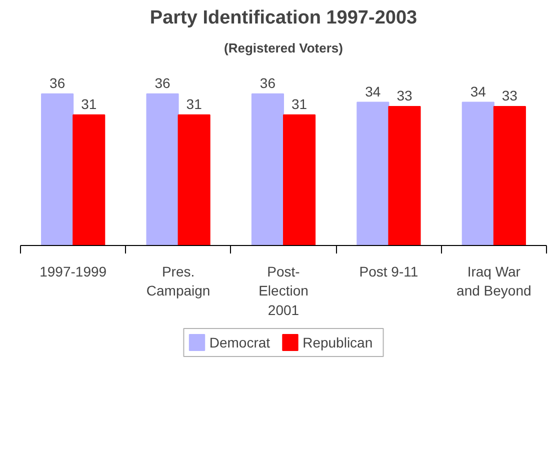  Describe the element at coordinates (494, 281) in the screenshot. I see `x-tick-label: Iraq War and Beyond` at that location.